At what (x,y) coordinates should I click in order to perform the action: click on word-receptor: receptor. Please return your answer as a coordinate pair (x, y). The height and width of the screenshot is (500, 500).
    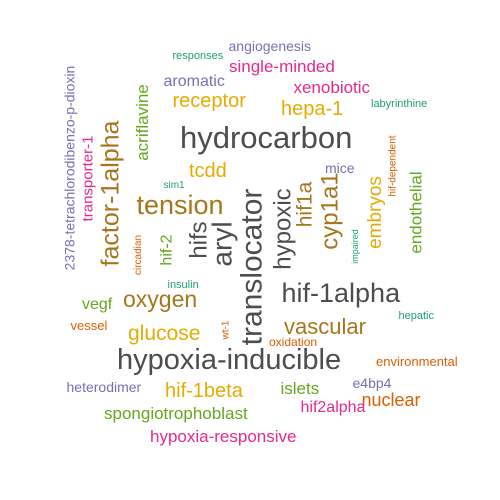
    Looking at the image, I should click on (209, 101).